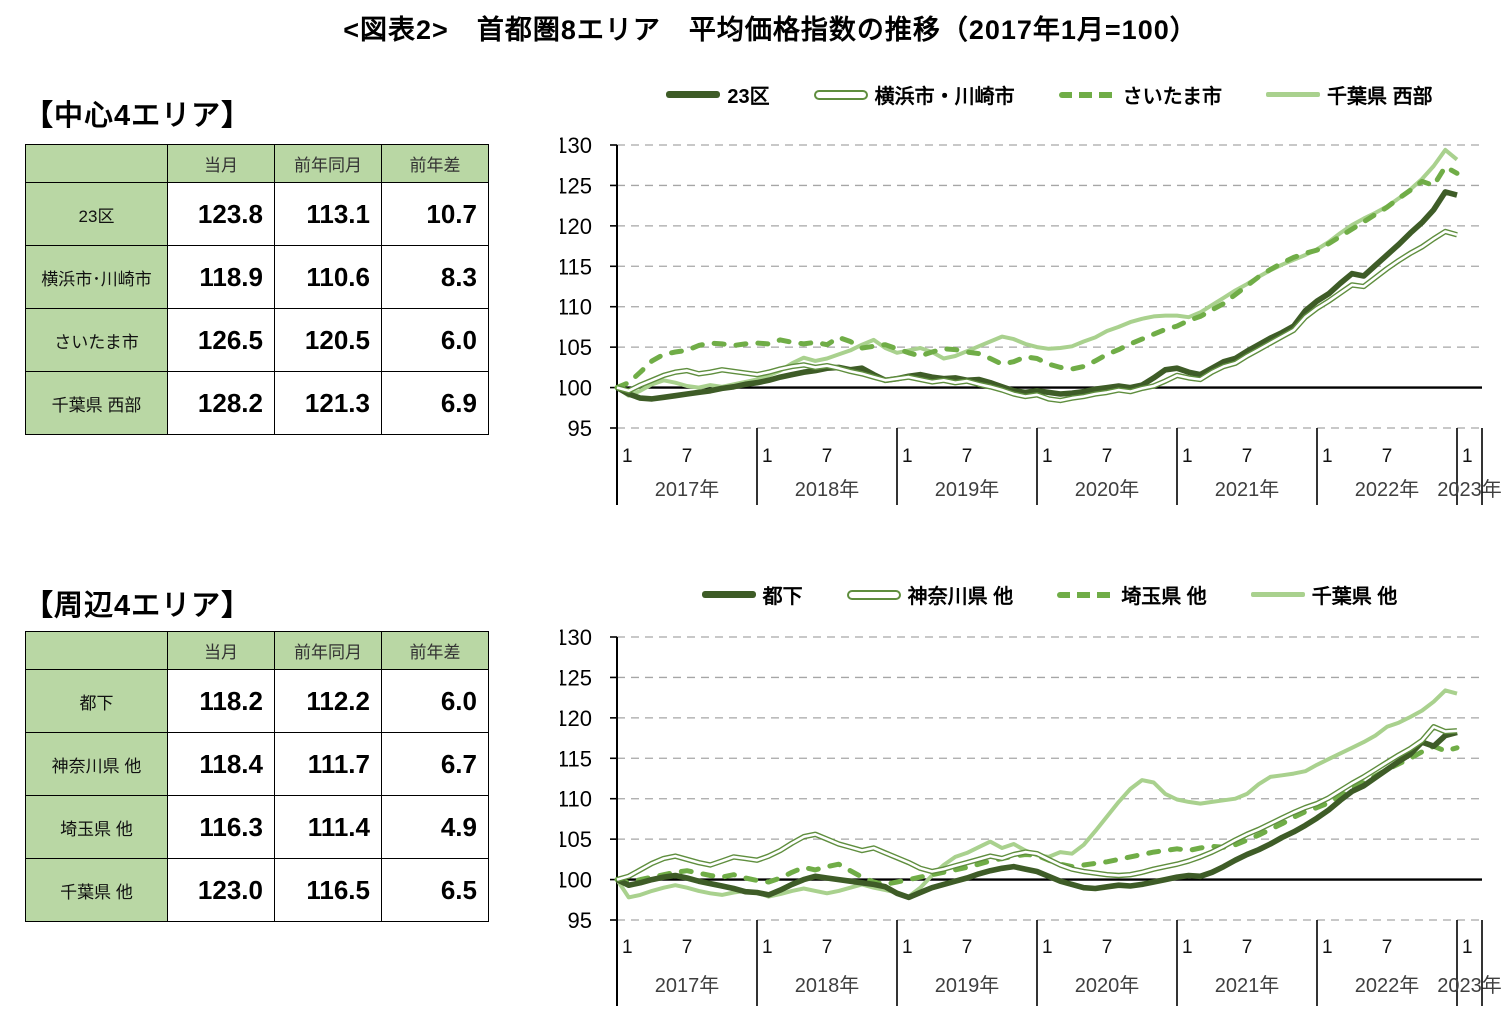 Image resolution: width=1511 pixels, height=1020 pixels. I want to click on y-axis-label: 105, so click(576, 839).